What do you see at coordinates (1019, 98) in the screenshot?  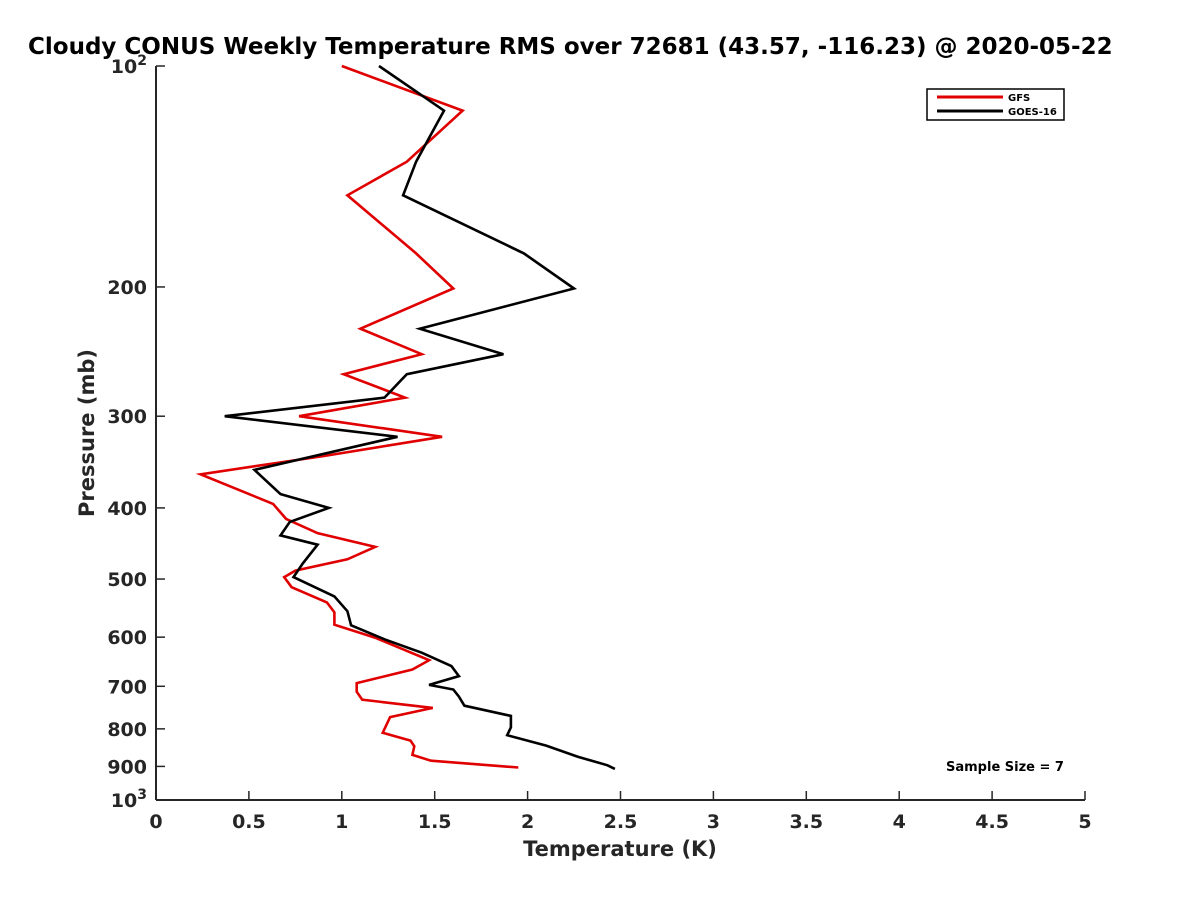 I see `legend-label-gfs: GFS` at bounding box center [1019, 98].